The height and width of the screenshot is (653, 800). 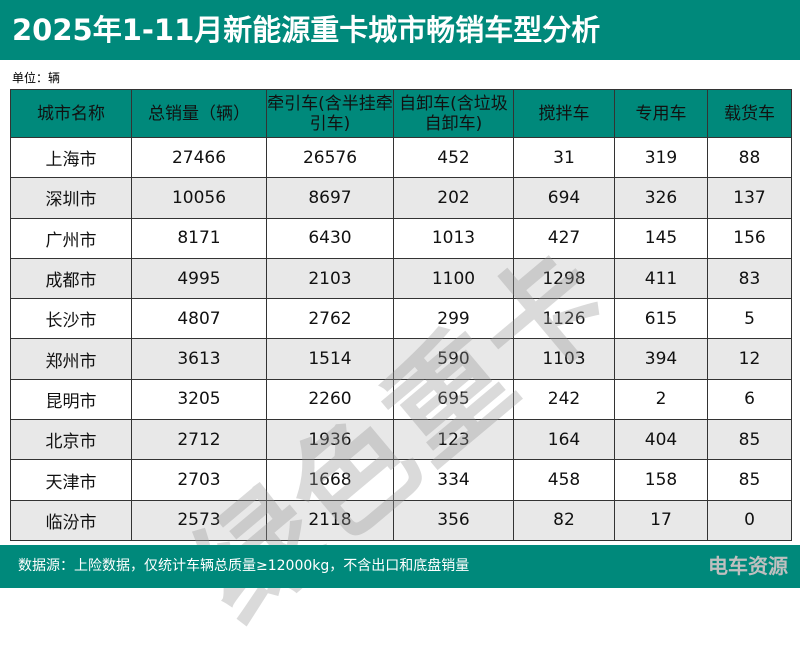 What do you see at coordinates (453, 399) in the screenshot?
I see `value-cell: 695` at bounding box center [453, 399].